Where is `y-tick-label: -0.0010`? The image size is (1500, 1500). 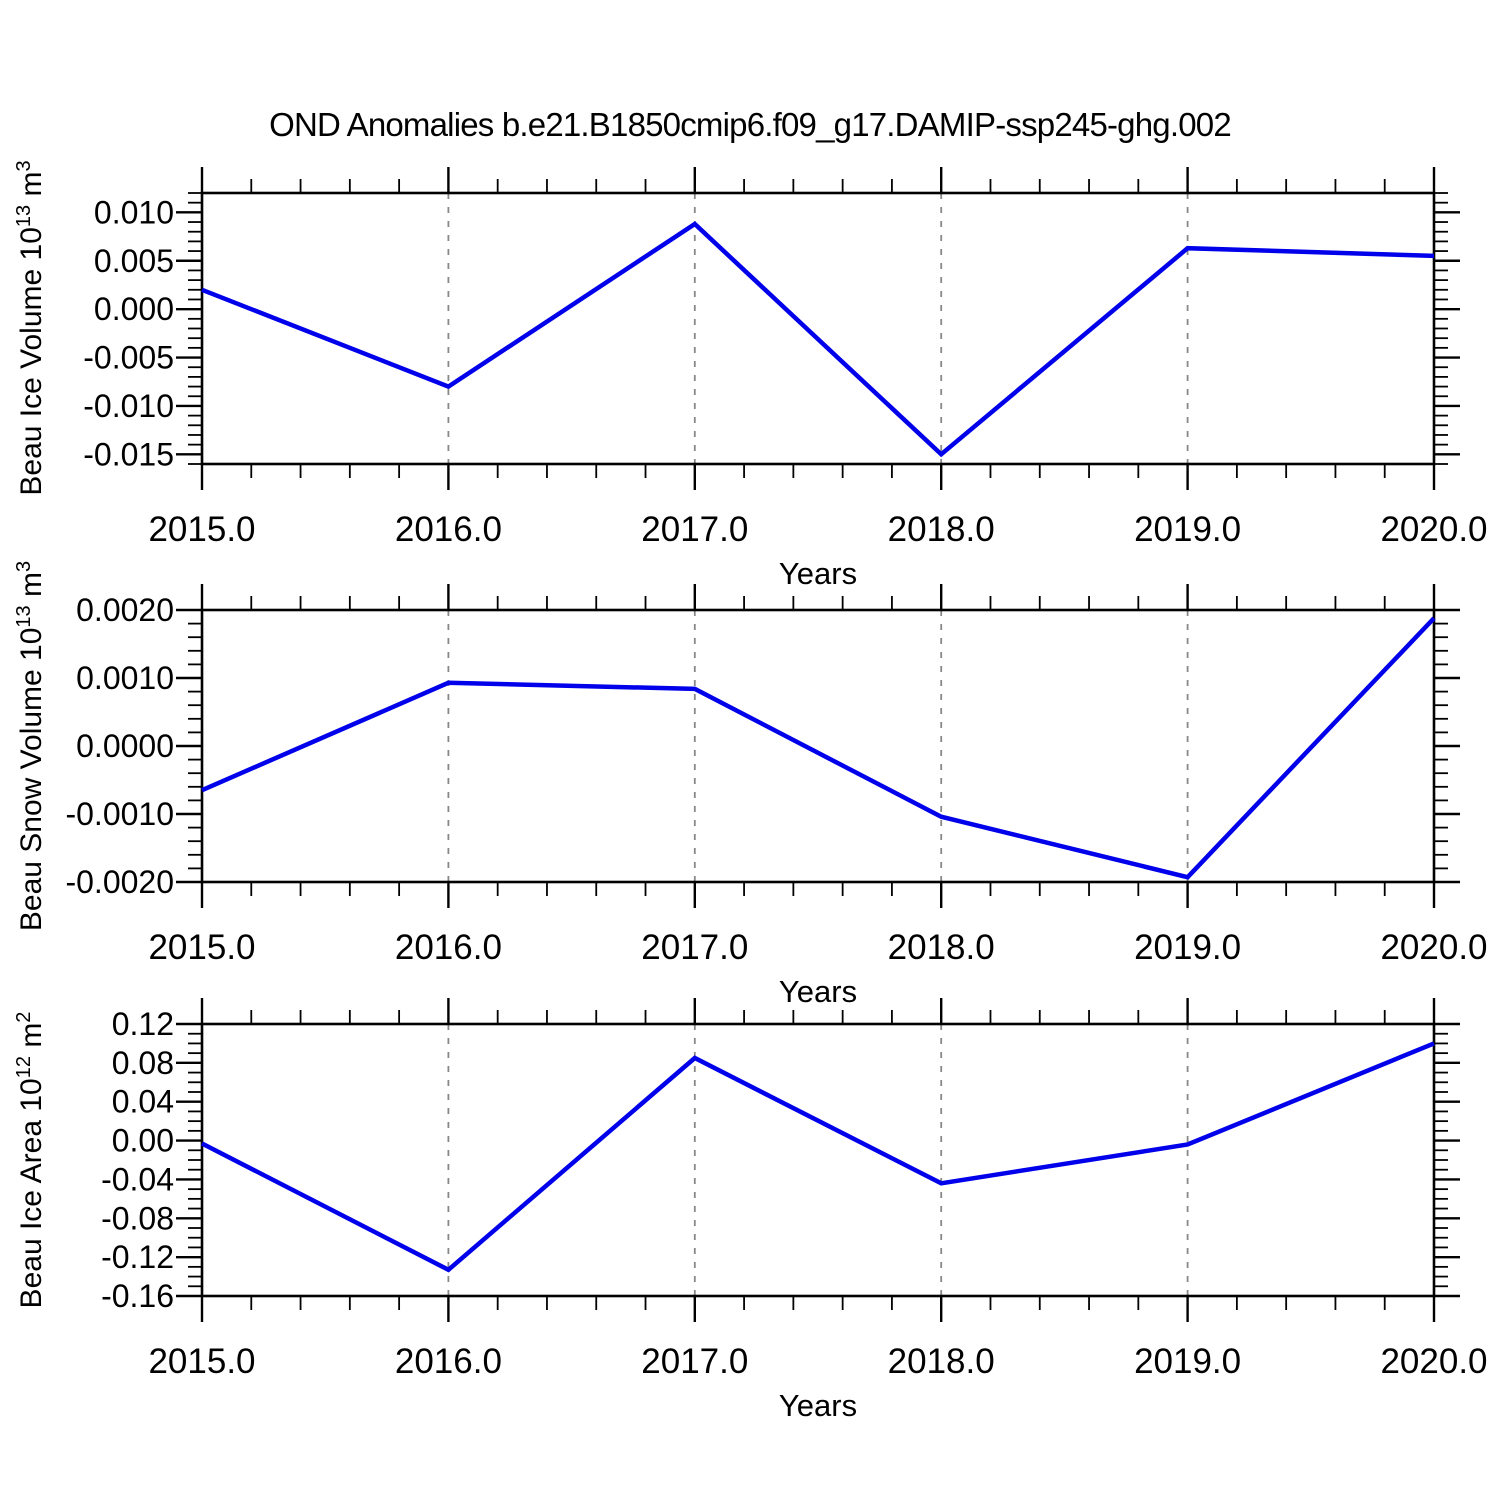
y-tick-label: -0.0010 is located at coordinates (119, 814).